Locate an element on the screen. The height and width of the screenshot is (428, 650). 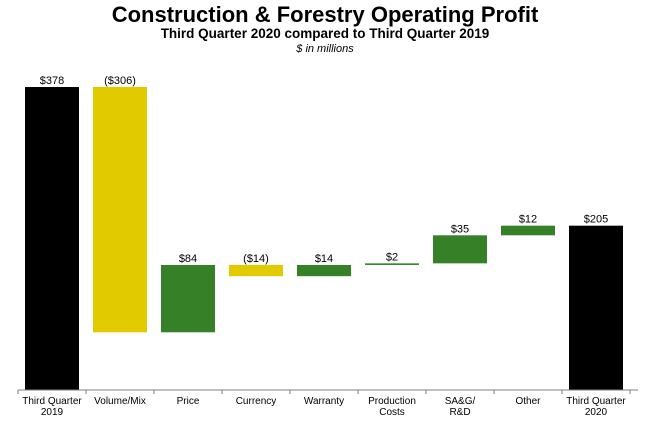
value-label-2: $84 is located at coordinates (188, 259).